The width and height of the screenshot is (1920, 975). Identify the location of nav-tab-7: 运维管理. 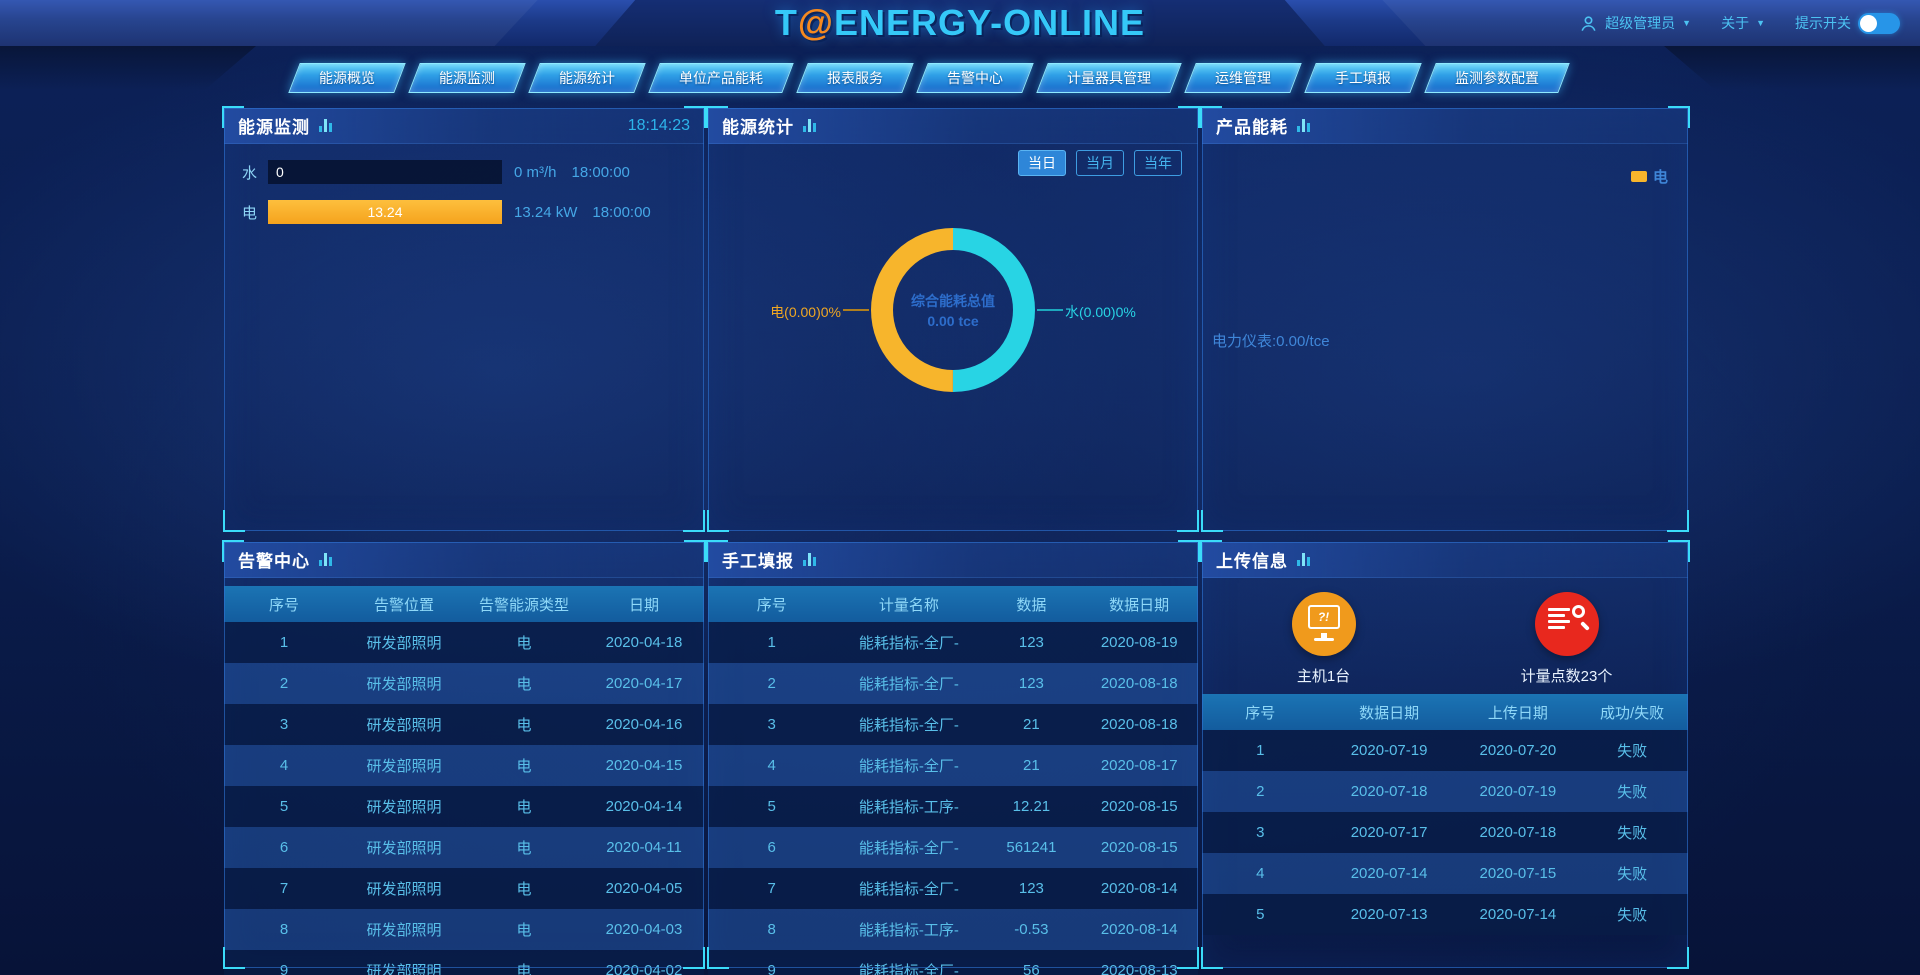
(1243, 78).